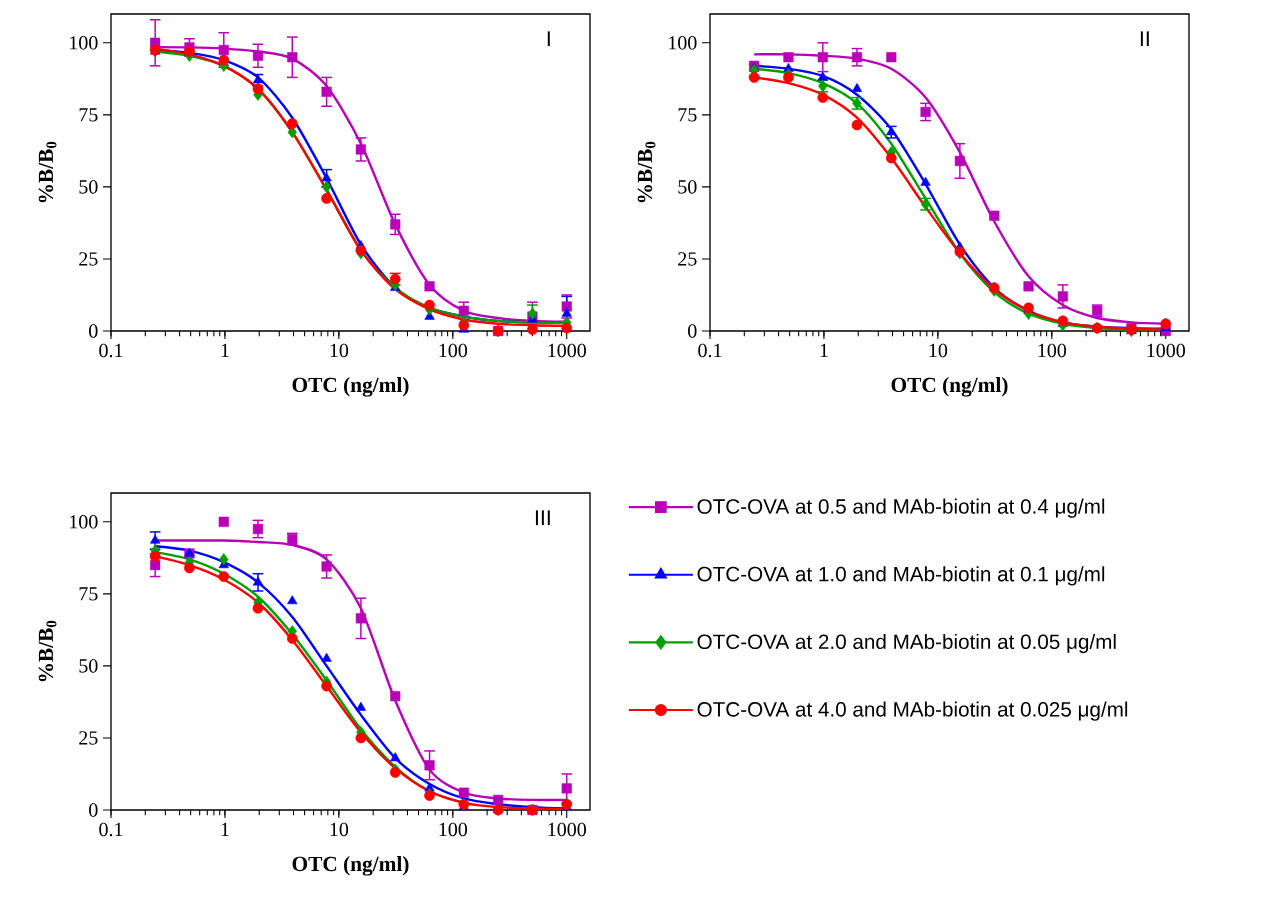  Describe the element at coordinates (901, 576) in the screenshot. I see `legend-label: OTC-OVA at 1.0 and MAb-biotin at 0.1 μg/ml` at that location.